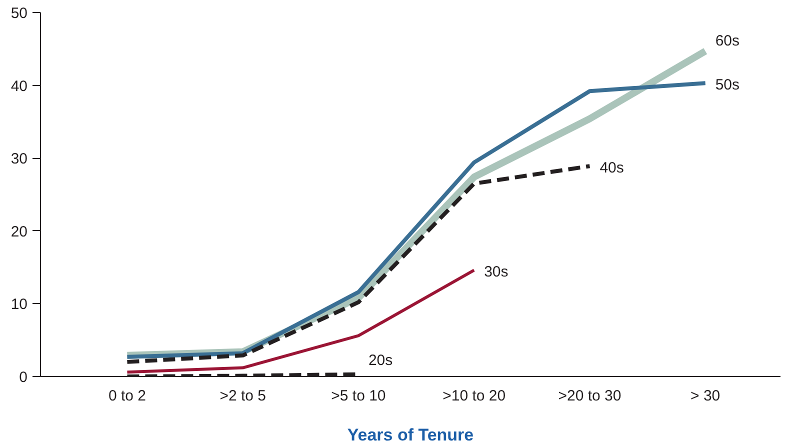 The height and width of the screenshot is (447, 790). What do you see at coordinates (19, 231) in the screenshot?
I see `y-tick-label: 20` at bounding box center [19, 231].